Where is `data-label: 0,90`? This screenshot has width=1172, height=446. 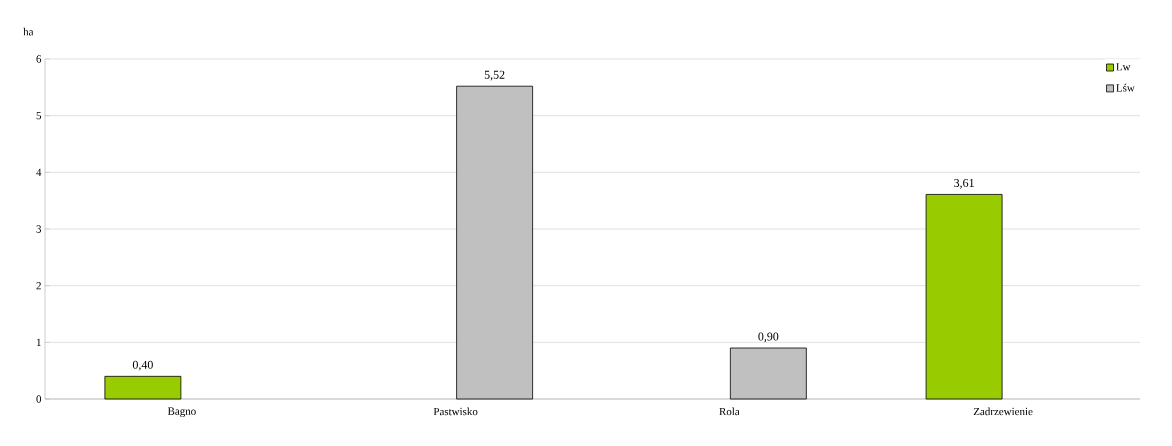
data-label: 0,90 is located at coordinates (768, 337).